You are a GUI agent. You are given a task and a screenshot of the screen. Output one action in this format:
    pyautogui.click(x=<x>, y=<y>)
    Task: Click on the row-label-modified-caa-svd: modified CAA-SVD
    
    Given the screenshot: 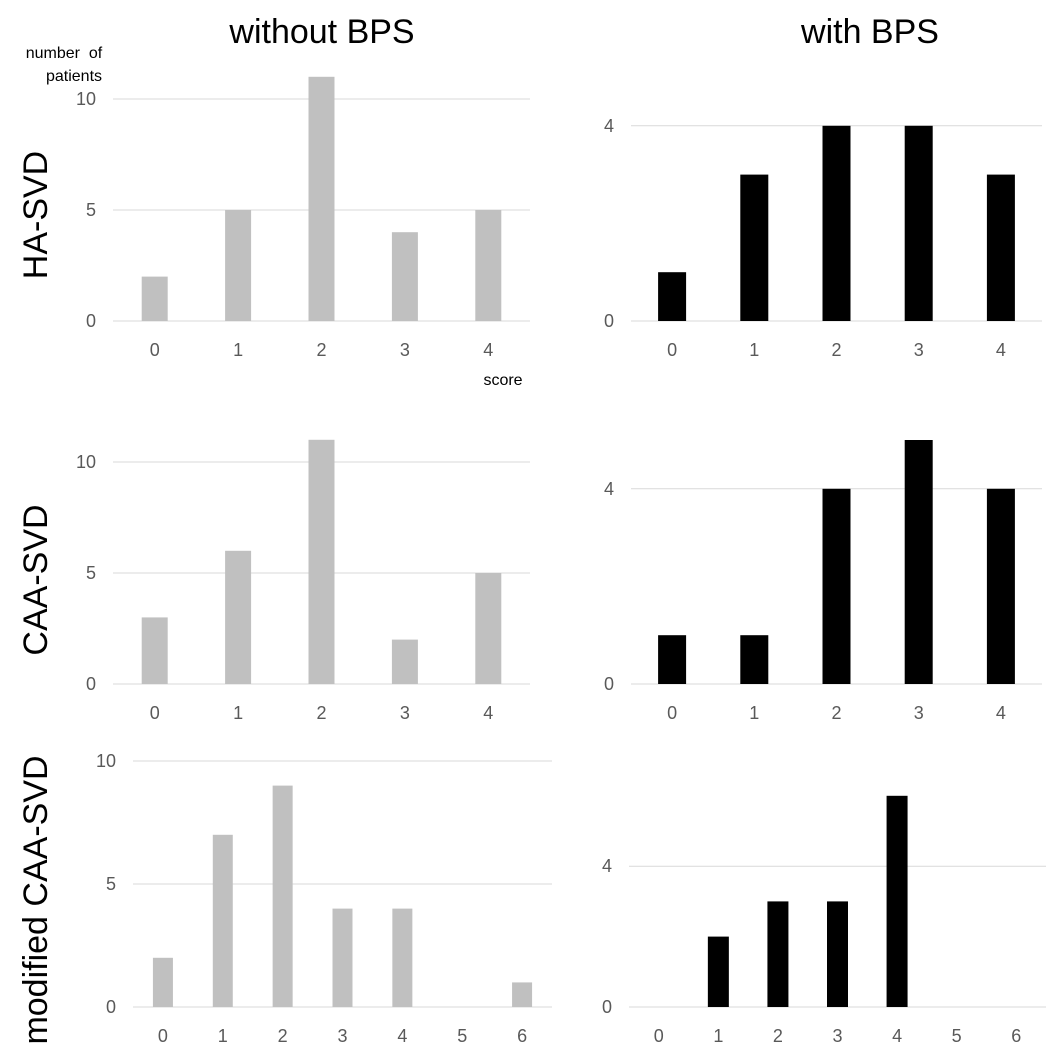 What is the action you would take?
    pyautogui.click(x=36, y=899)
    